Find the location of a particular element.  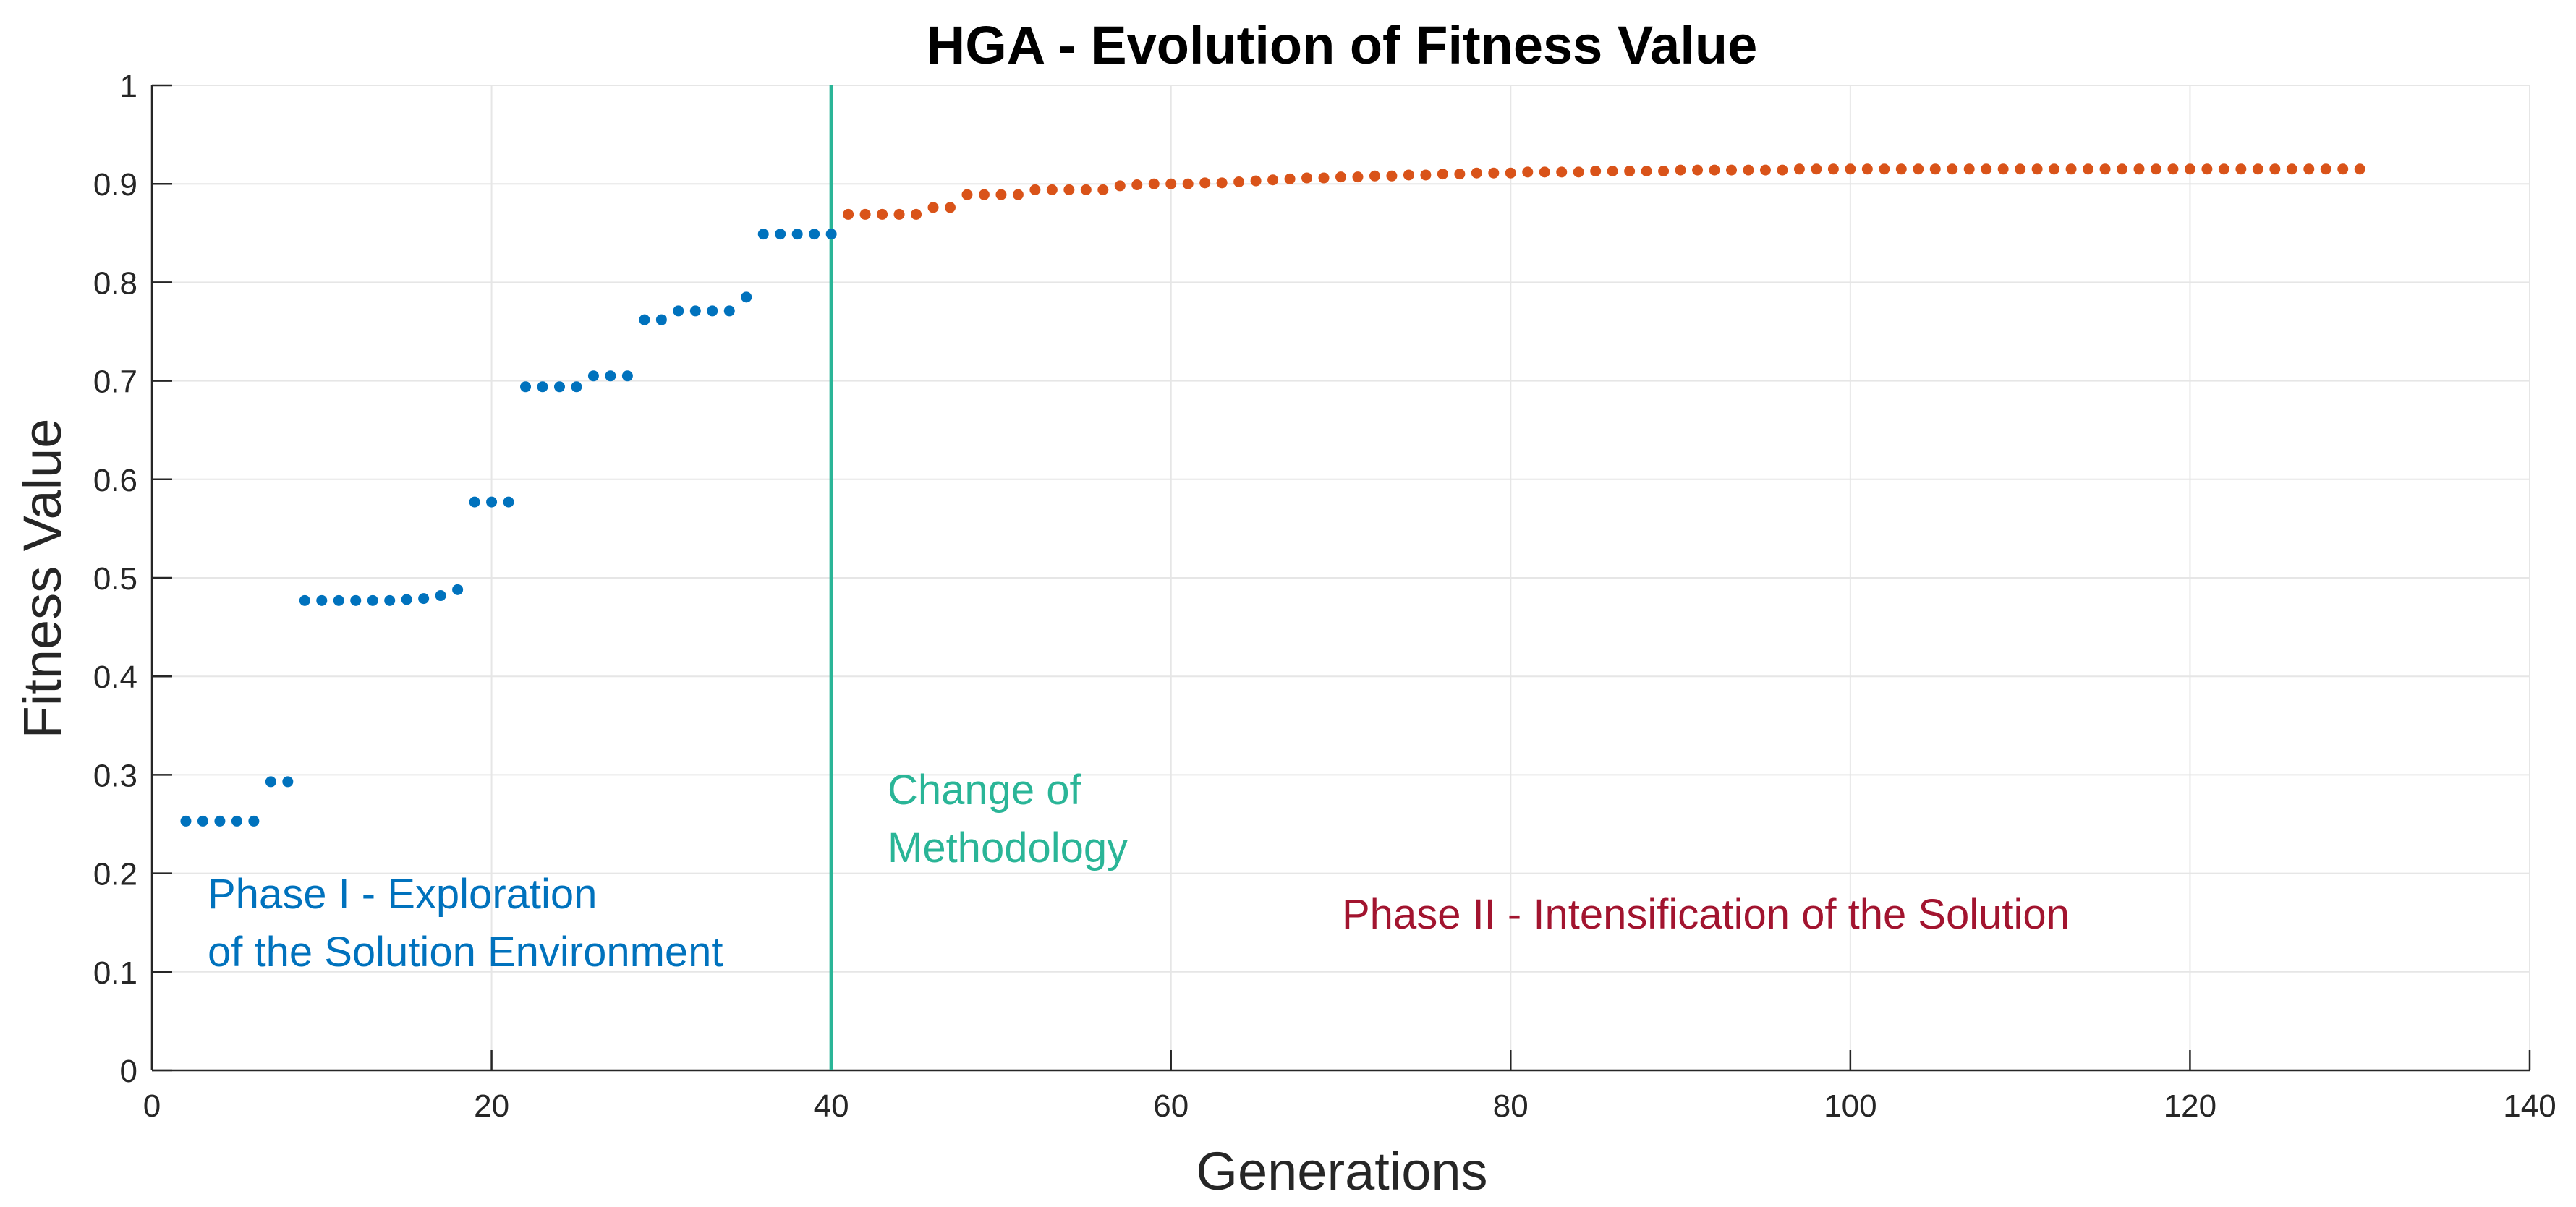

y-tick-label: 0.2 is located at coordinates (115, 874).